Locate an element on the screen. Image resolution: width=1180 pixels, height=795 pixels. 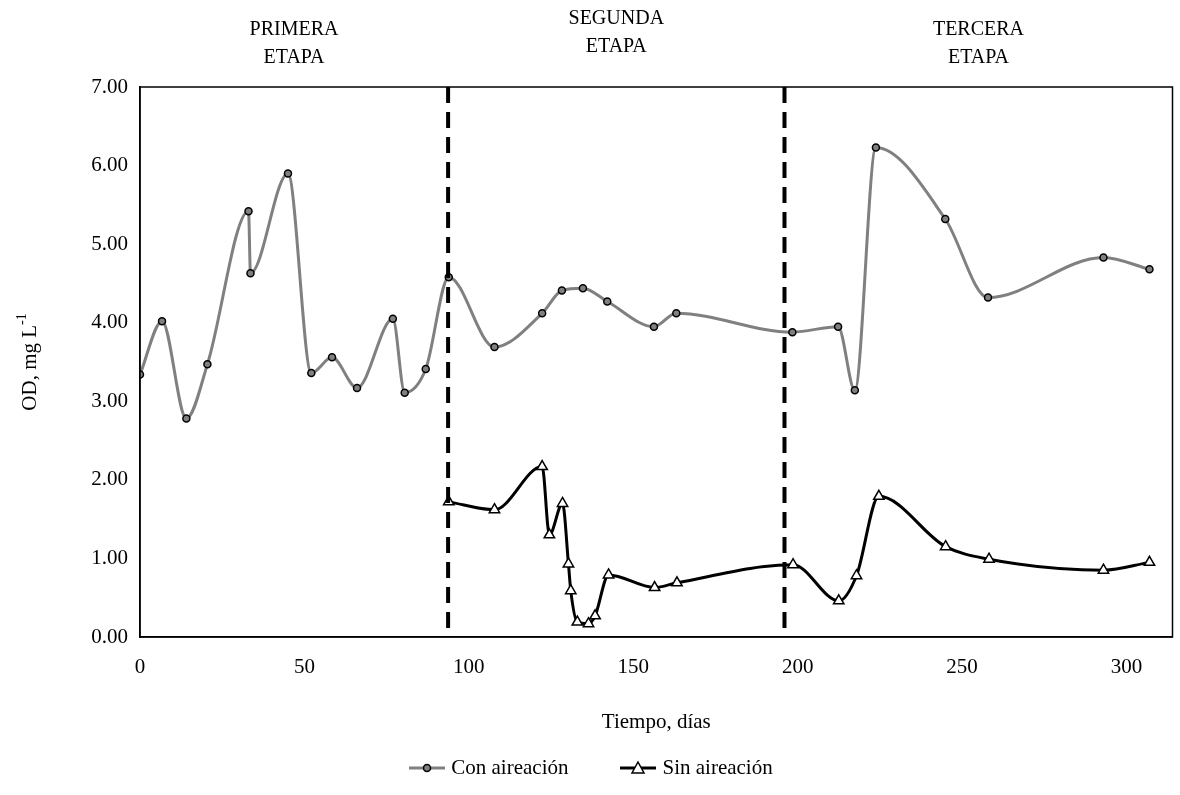
x-tick-label: 150 is located at coordinates (633, 666).